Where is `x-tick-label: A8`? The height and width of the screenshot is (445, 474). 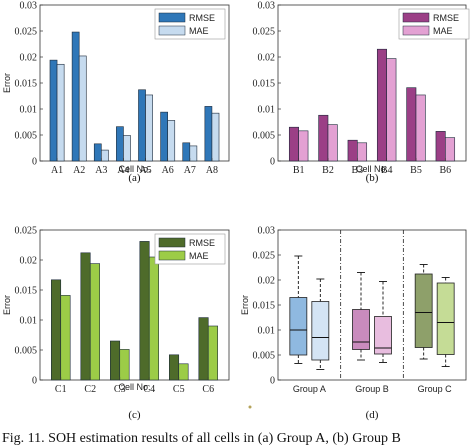 x-tick-label: A8 is located at coordinates (212, 170).